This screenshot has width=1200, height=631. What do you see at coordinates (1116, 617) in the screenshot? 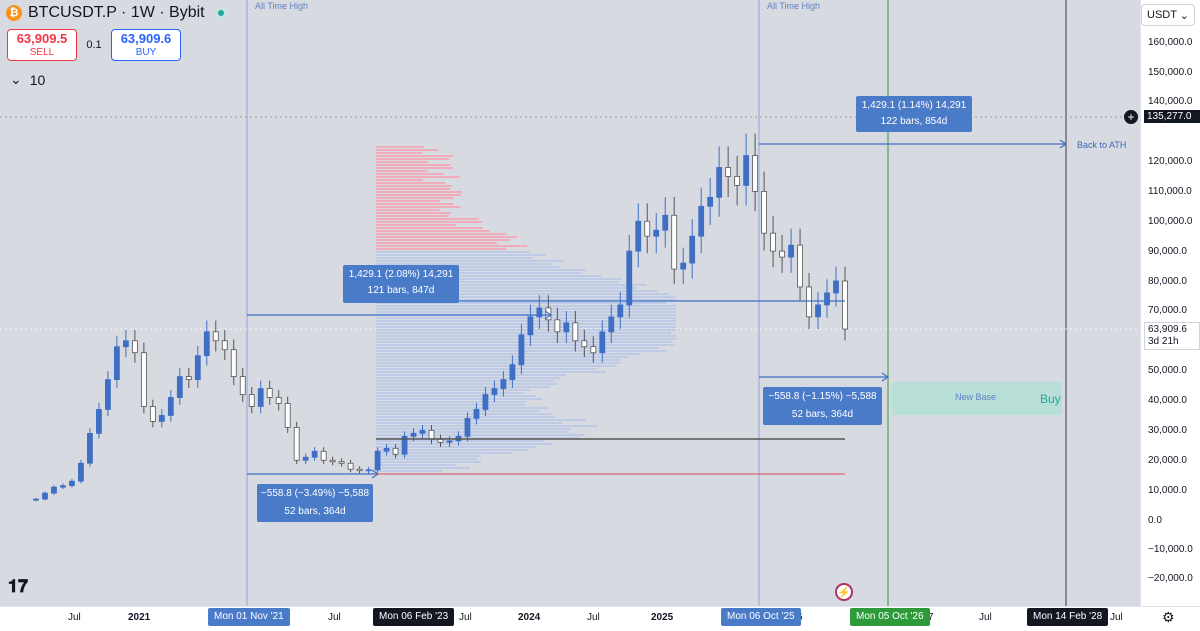
I see `time-label: Jul` at bounding box center [1116, 617].